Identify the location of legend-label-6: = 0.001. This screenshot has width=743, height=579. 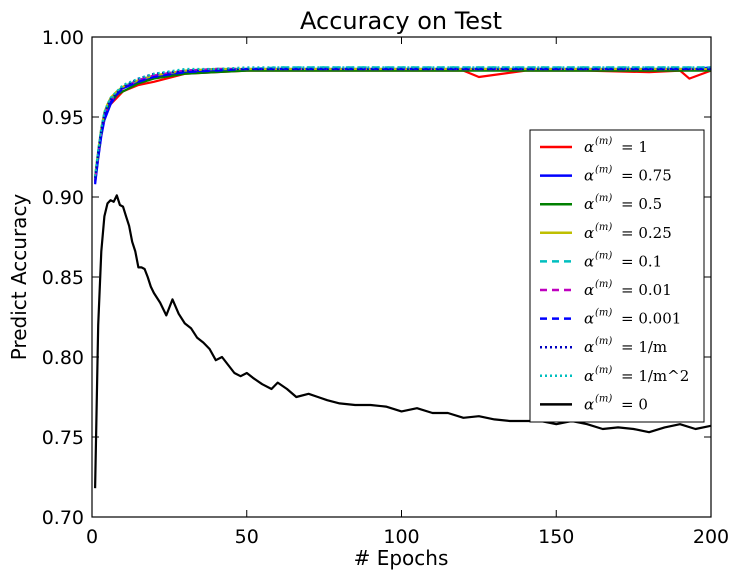
(651, 319).